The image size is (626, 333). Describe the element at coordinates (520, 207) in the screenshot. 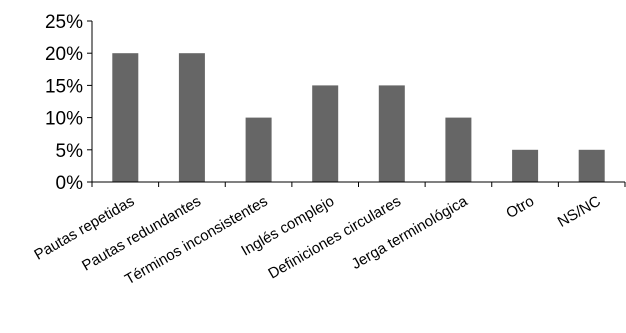

I see `x-category-label: Otro` at that location.